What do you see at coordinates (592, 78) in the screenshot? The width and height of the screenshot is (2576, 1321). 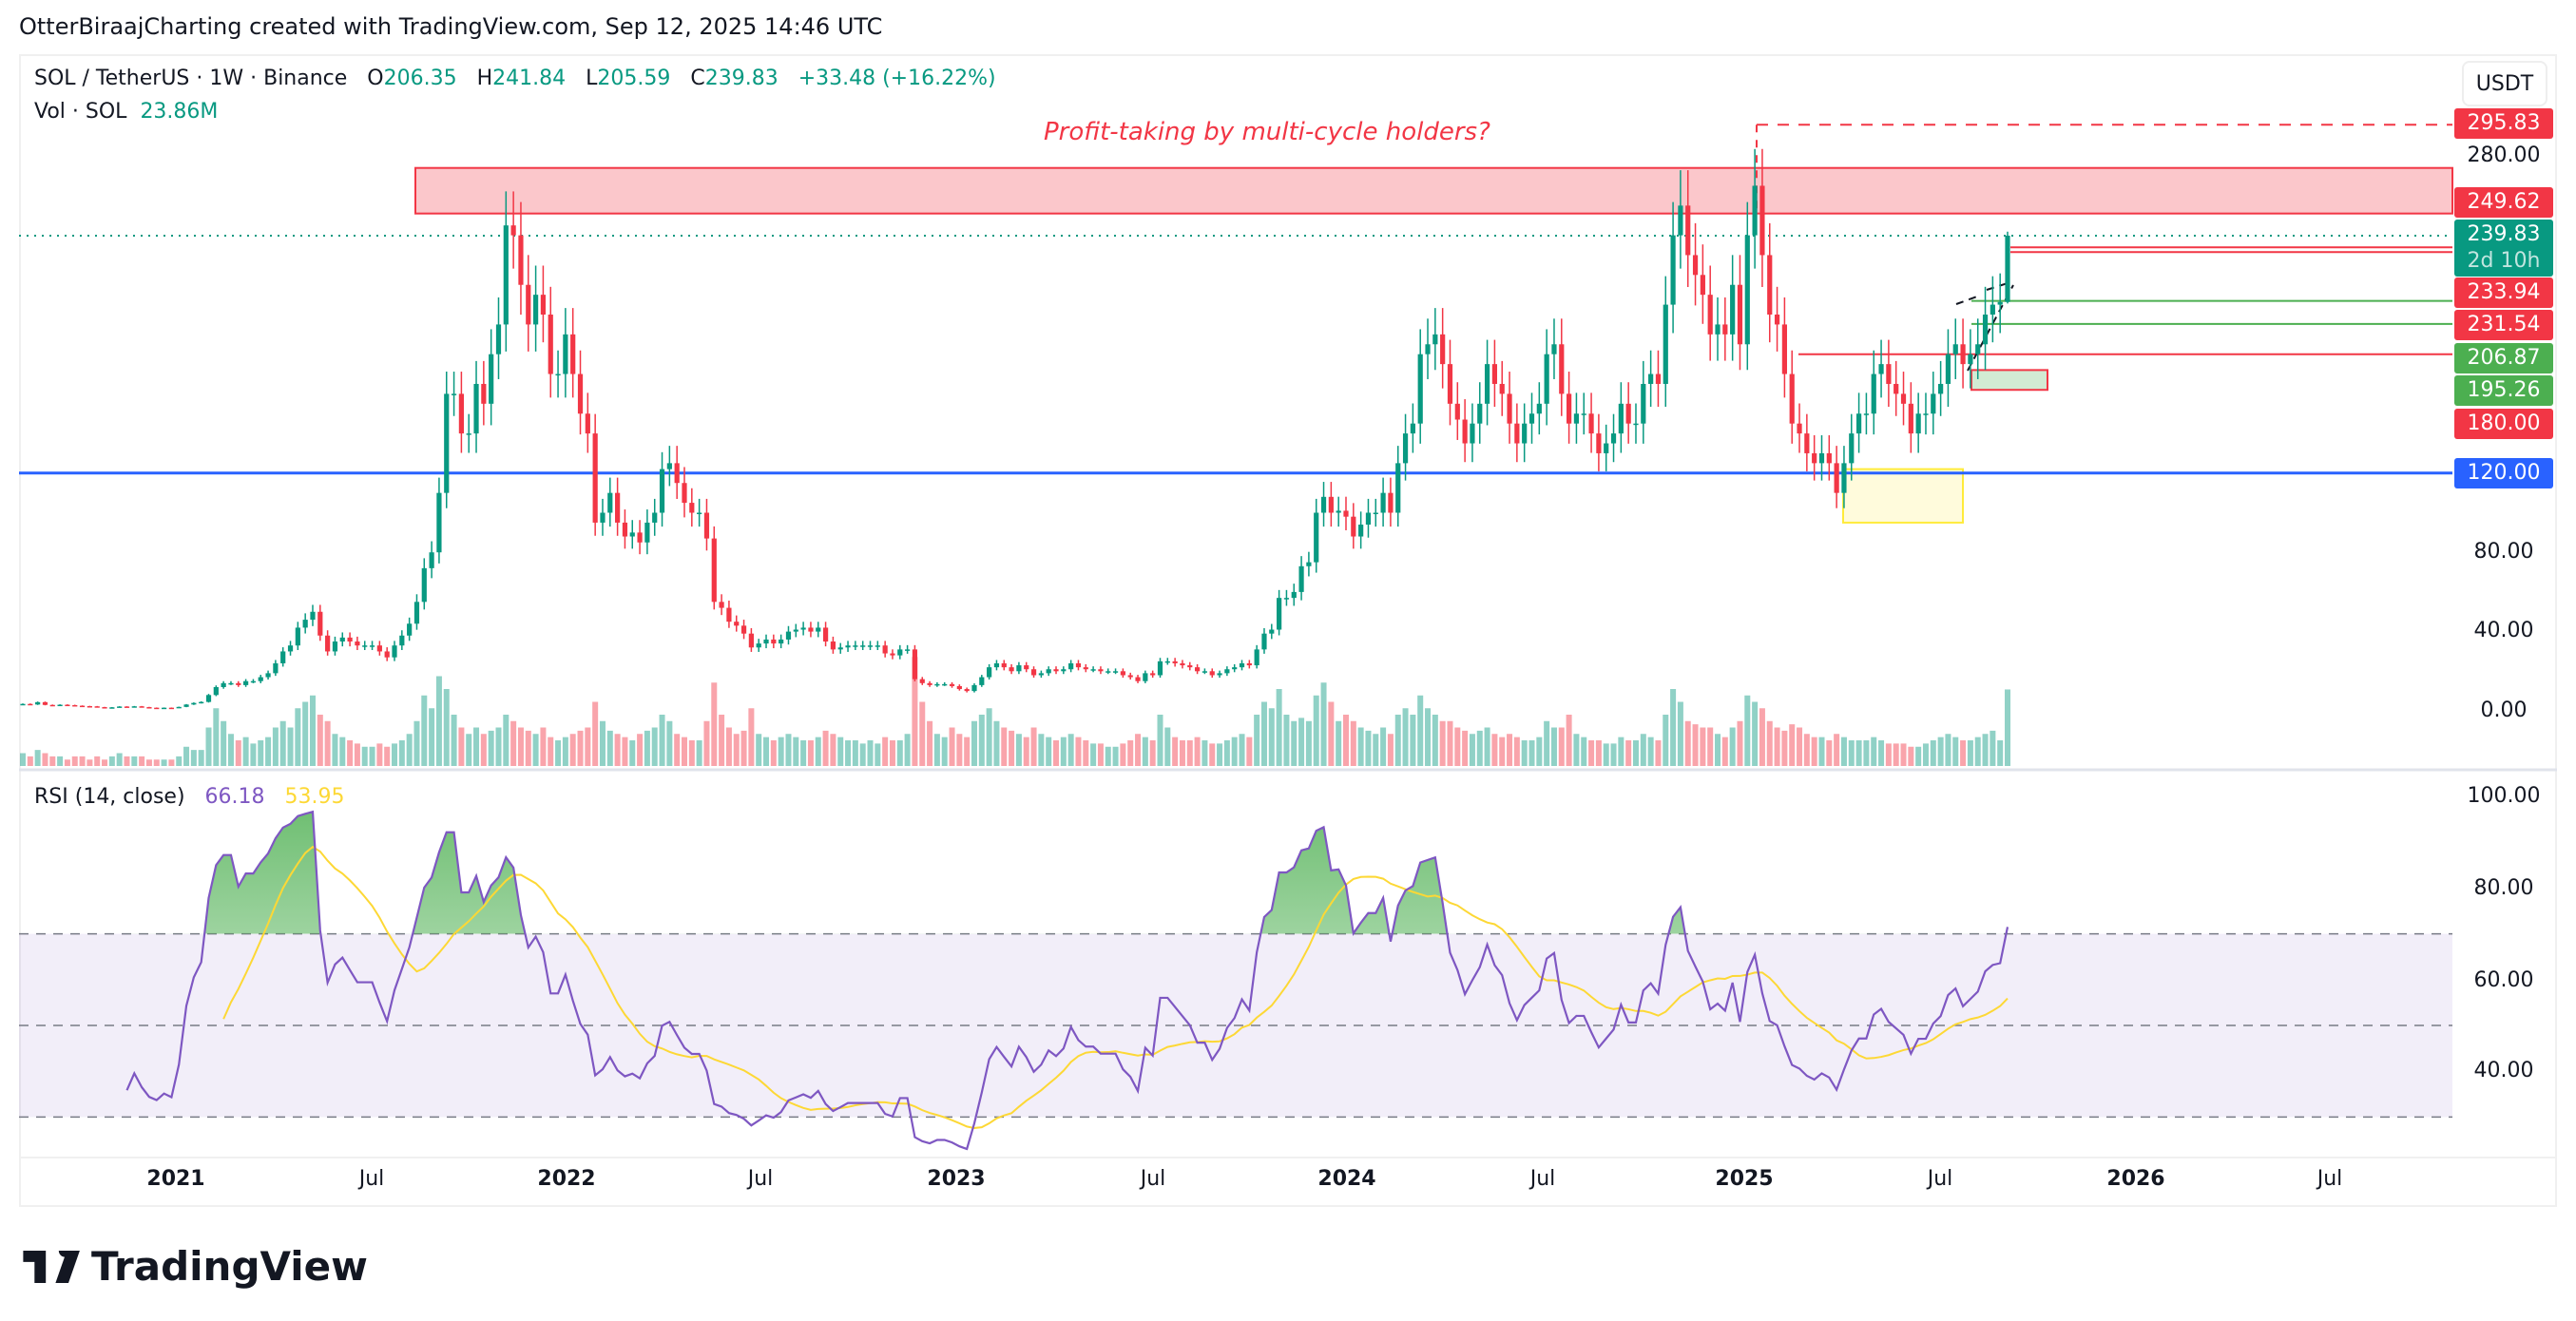 I see `low-label: L` at bounding box center [592, 78].